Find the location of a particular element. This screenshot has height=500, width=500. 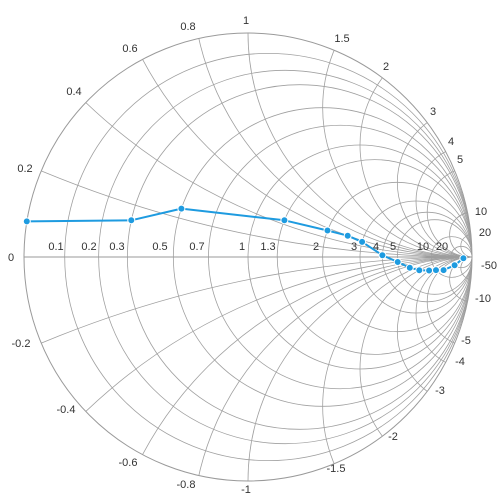

reactance-label-neg0p8: -0.8 is located at coordinates (186, 485).